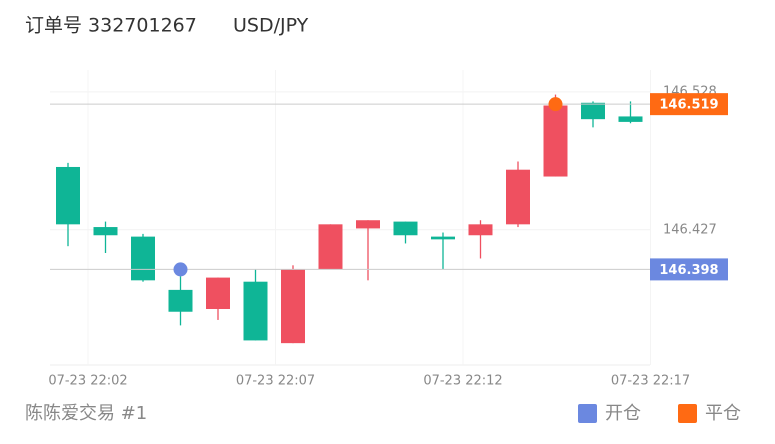  What do you see at coordinates (111, 26) in the screenshot?
I see `order-title: 订单号 332701267` at bounding box center [111, 26].